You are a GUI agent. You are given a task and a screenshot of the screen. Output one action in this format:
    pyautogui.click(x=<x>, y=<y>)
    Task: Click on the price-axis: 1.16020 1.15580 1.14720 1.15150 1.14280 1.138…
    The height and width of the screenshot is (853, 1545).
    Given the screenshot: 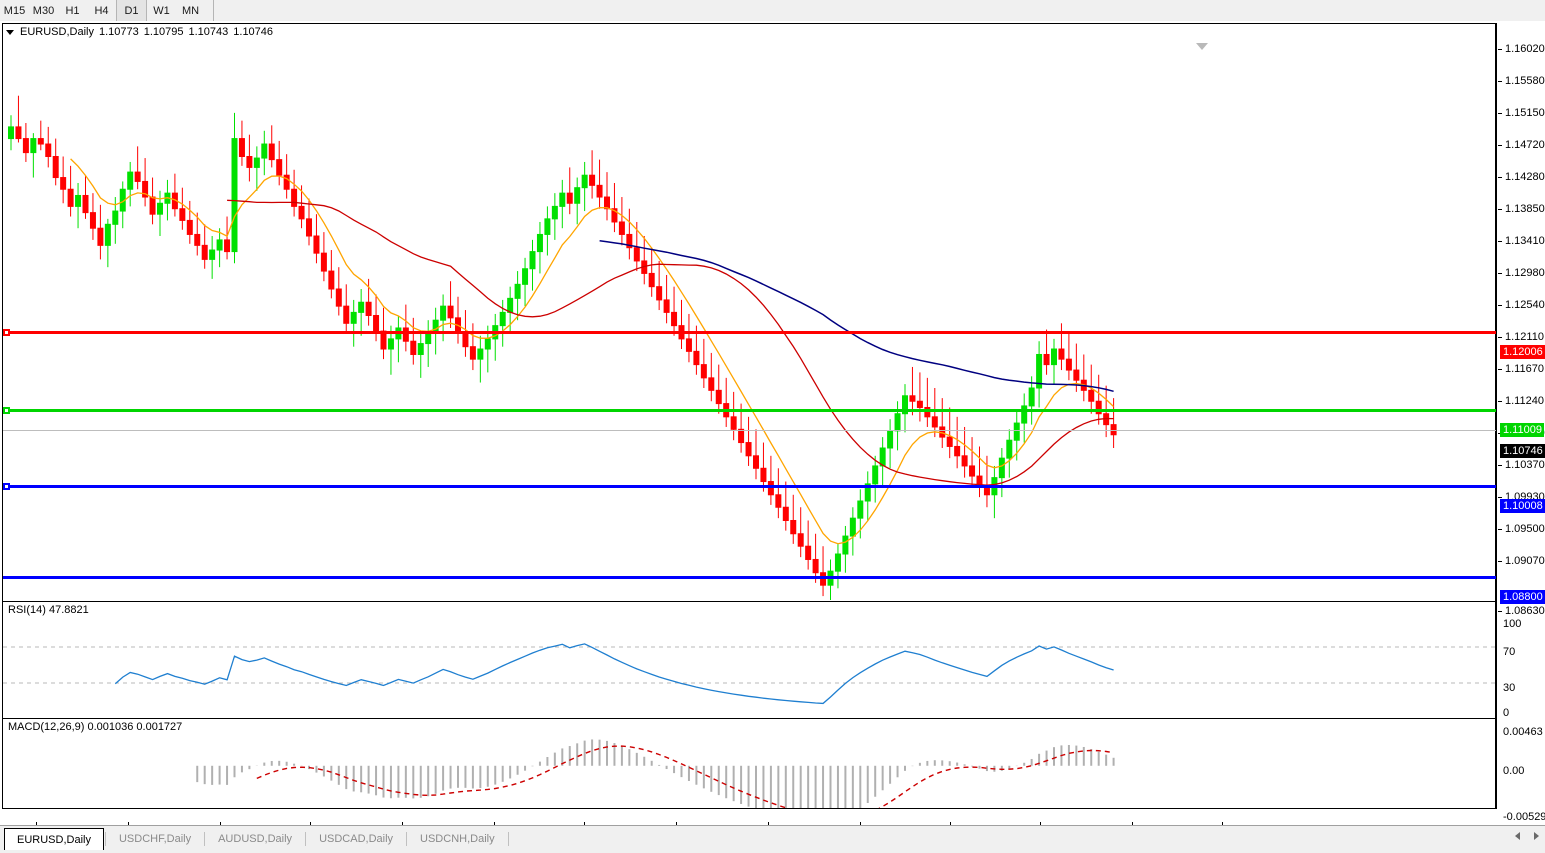 What is the action you would take?
    pyautogui.click(x=1521, y=423)
    